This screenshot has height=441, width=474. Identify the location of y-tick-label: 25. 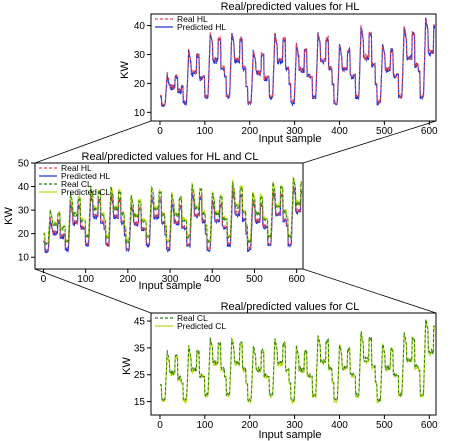
(140, 375).